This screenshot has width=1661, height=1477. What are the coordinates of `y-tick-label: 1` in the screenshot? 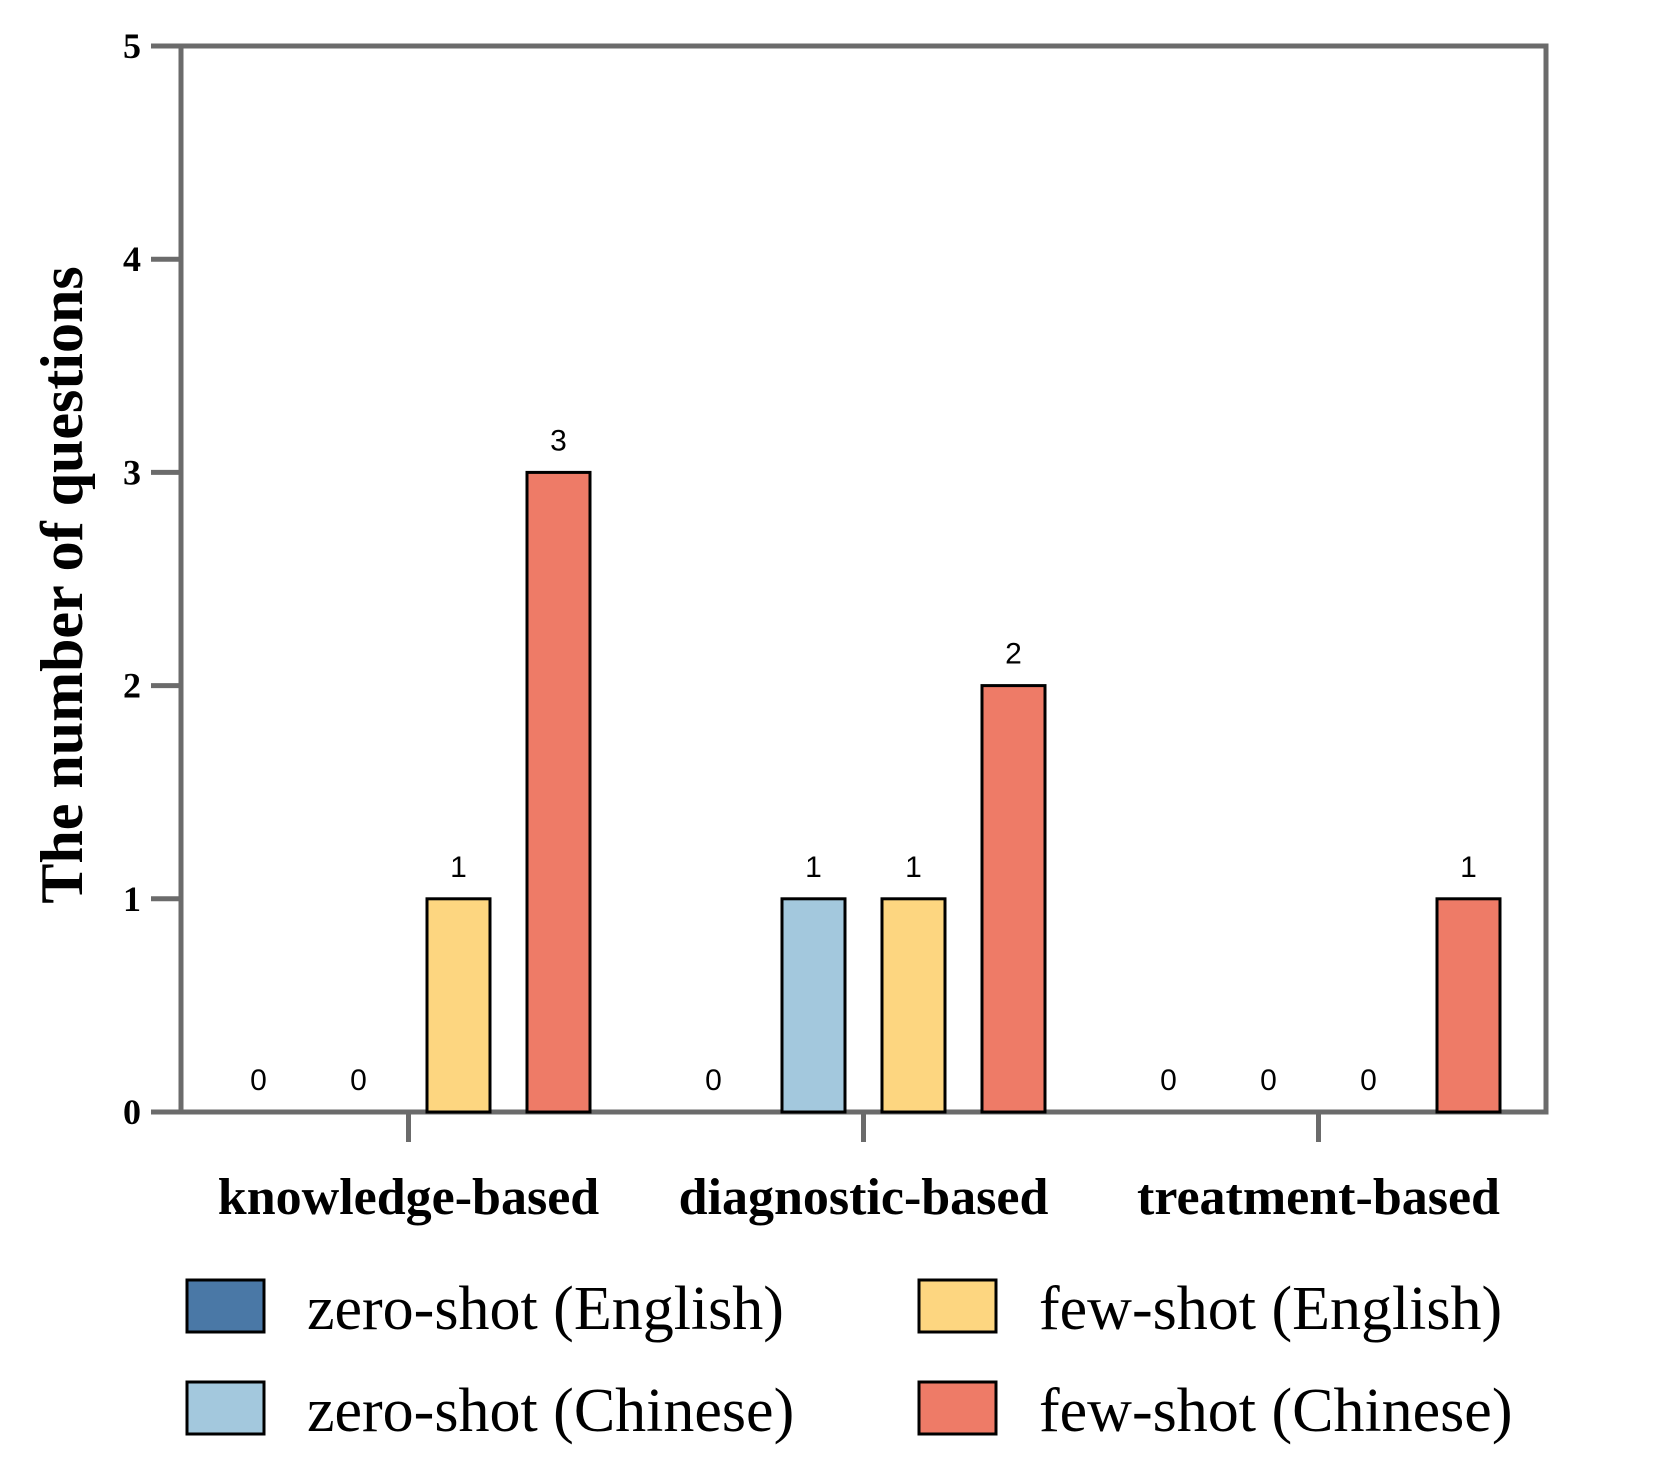 It's located at (132, 899).